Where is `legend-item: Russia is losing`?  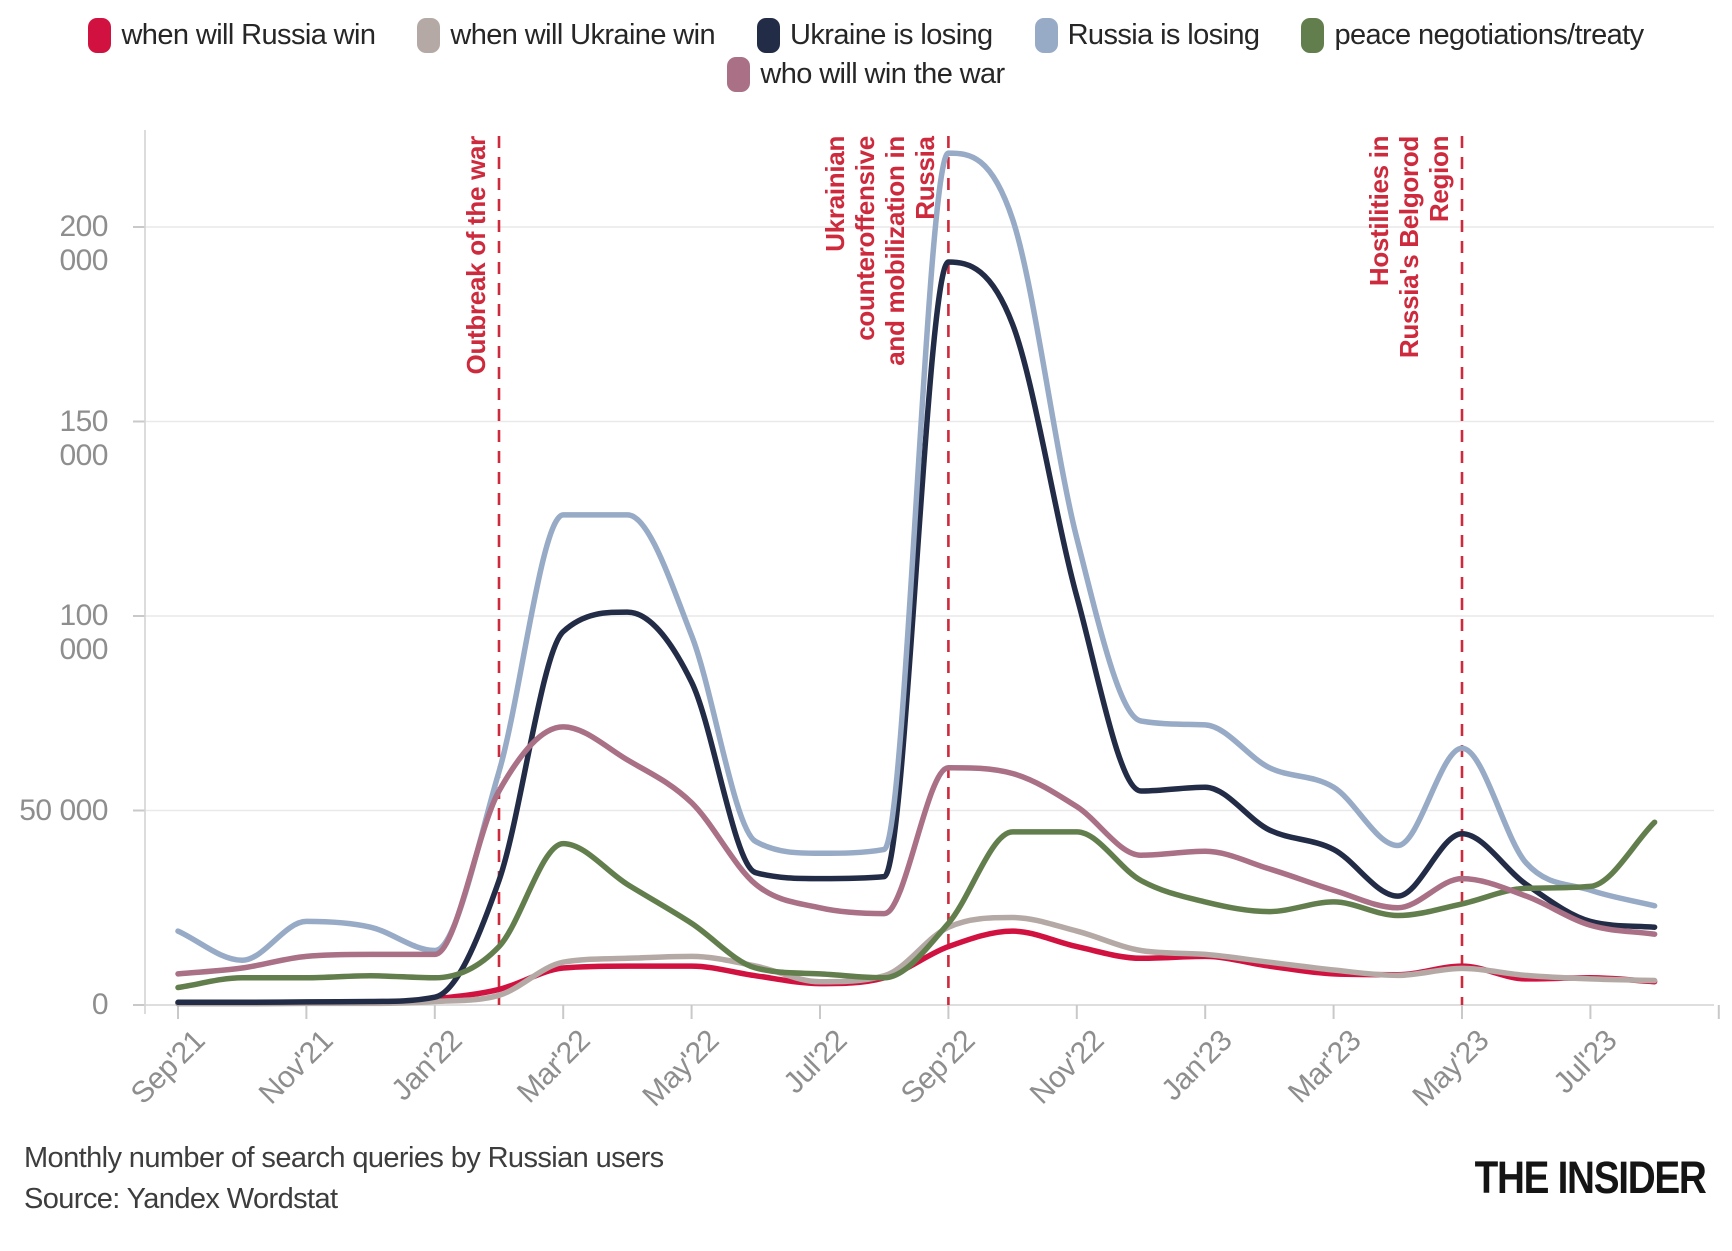
legend-item: Russia is losing is located at coordinates (1147, 35).